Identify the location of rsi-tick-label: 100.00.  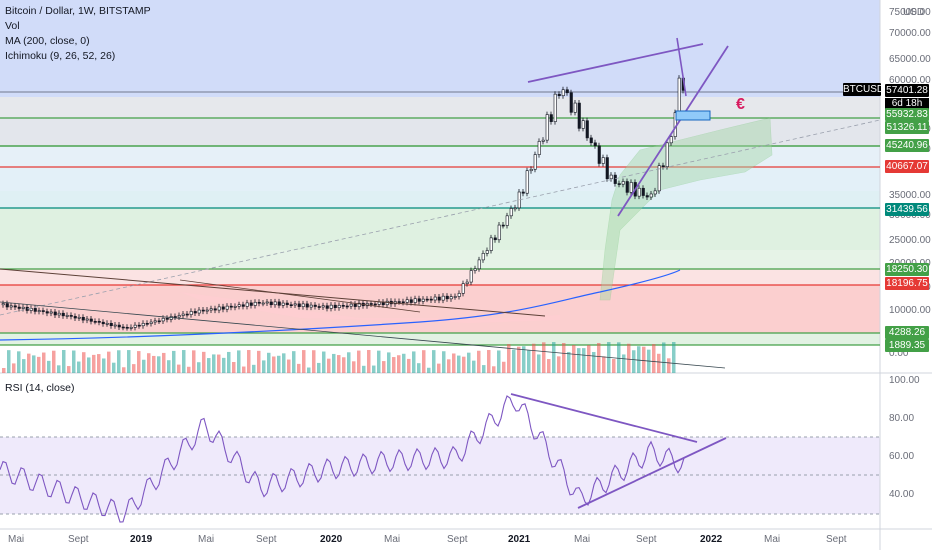
(904, 380).